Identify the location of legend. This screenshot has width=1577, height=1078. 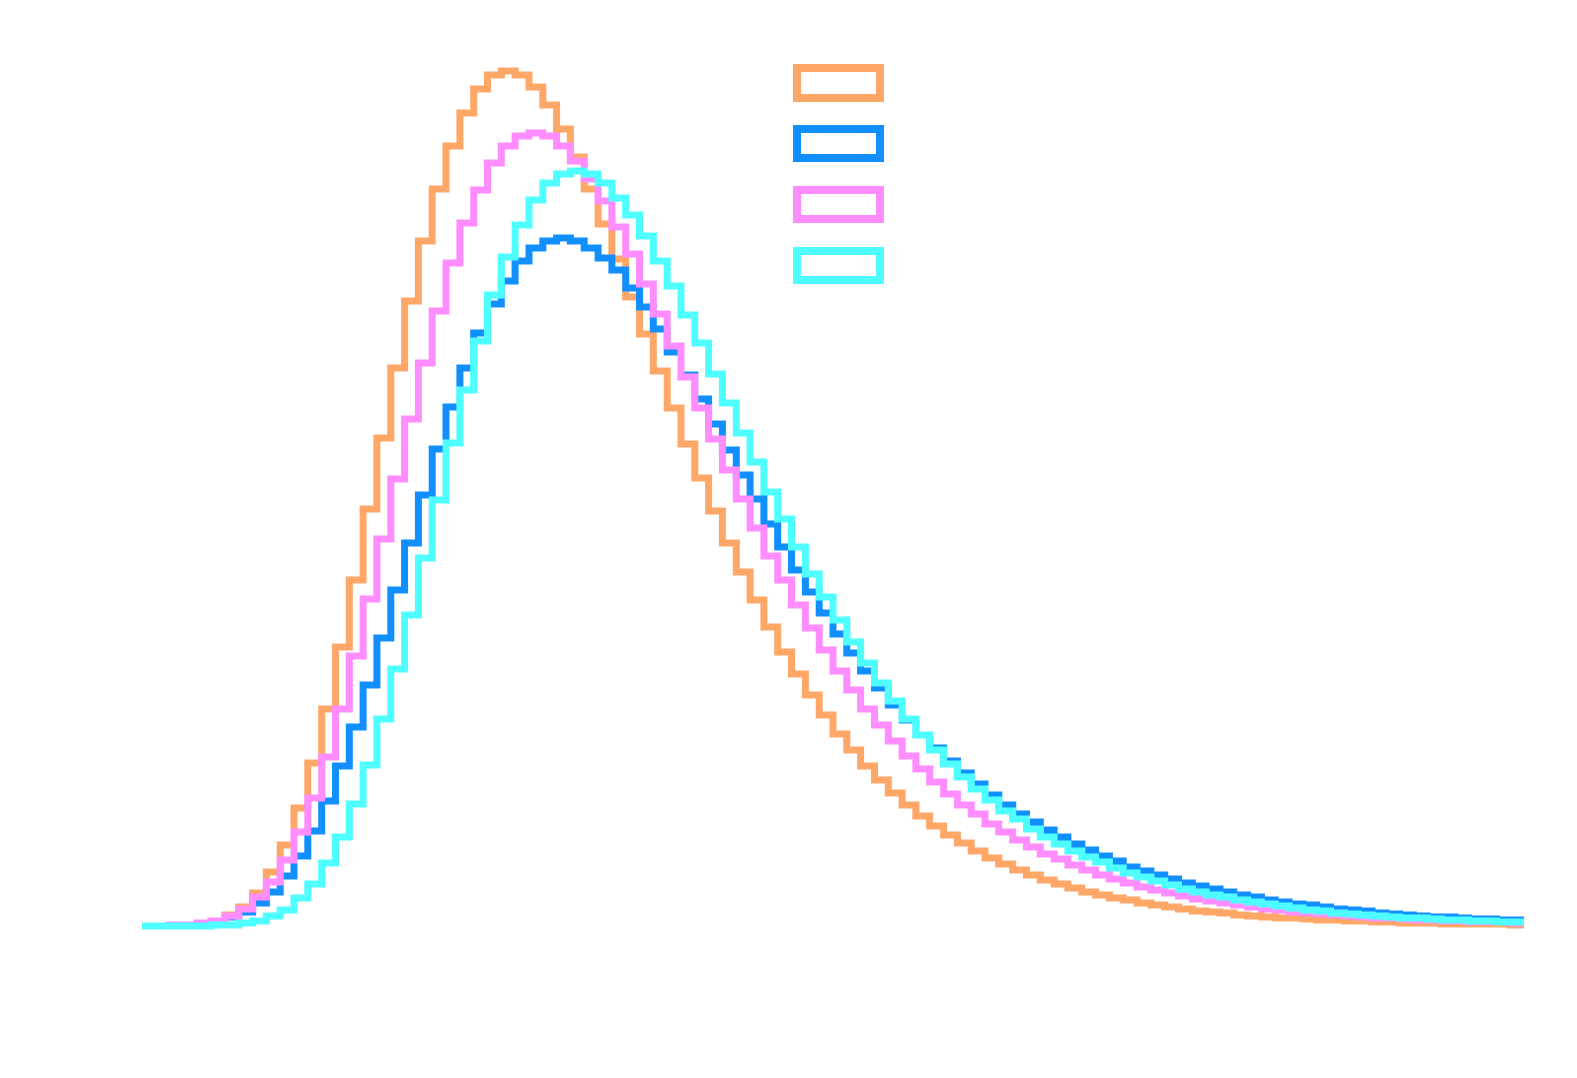
(838, 174).